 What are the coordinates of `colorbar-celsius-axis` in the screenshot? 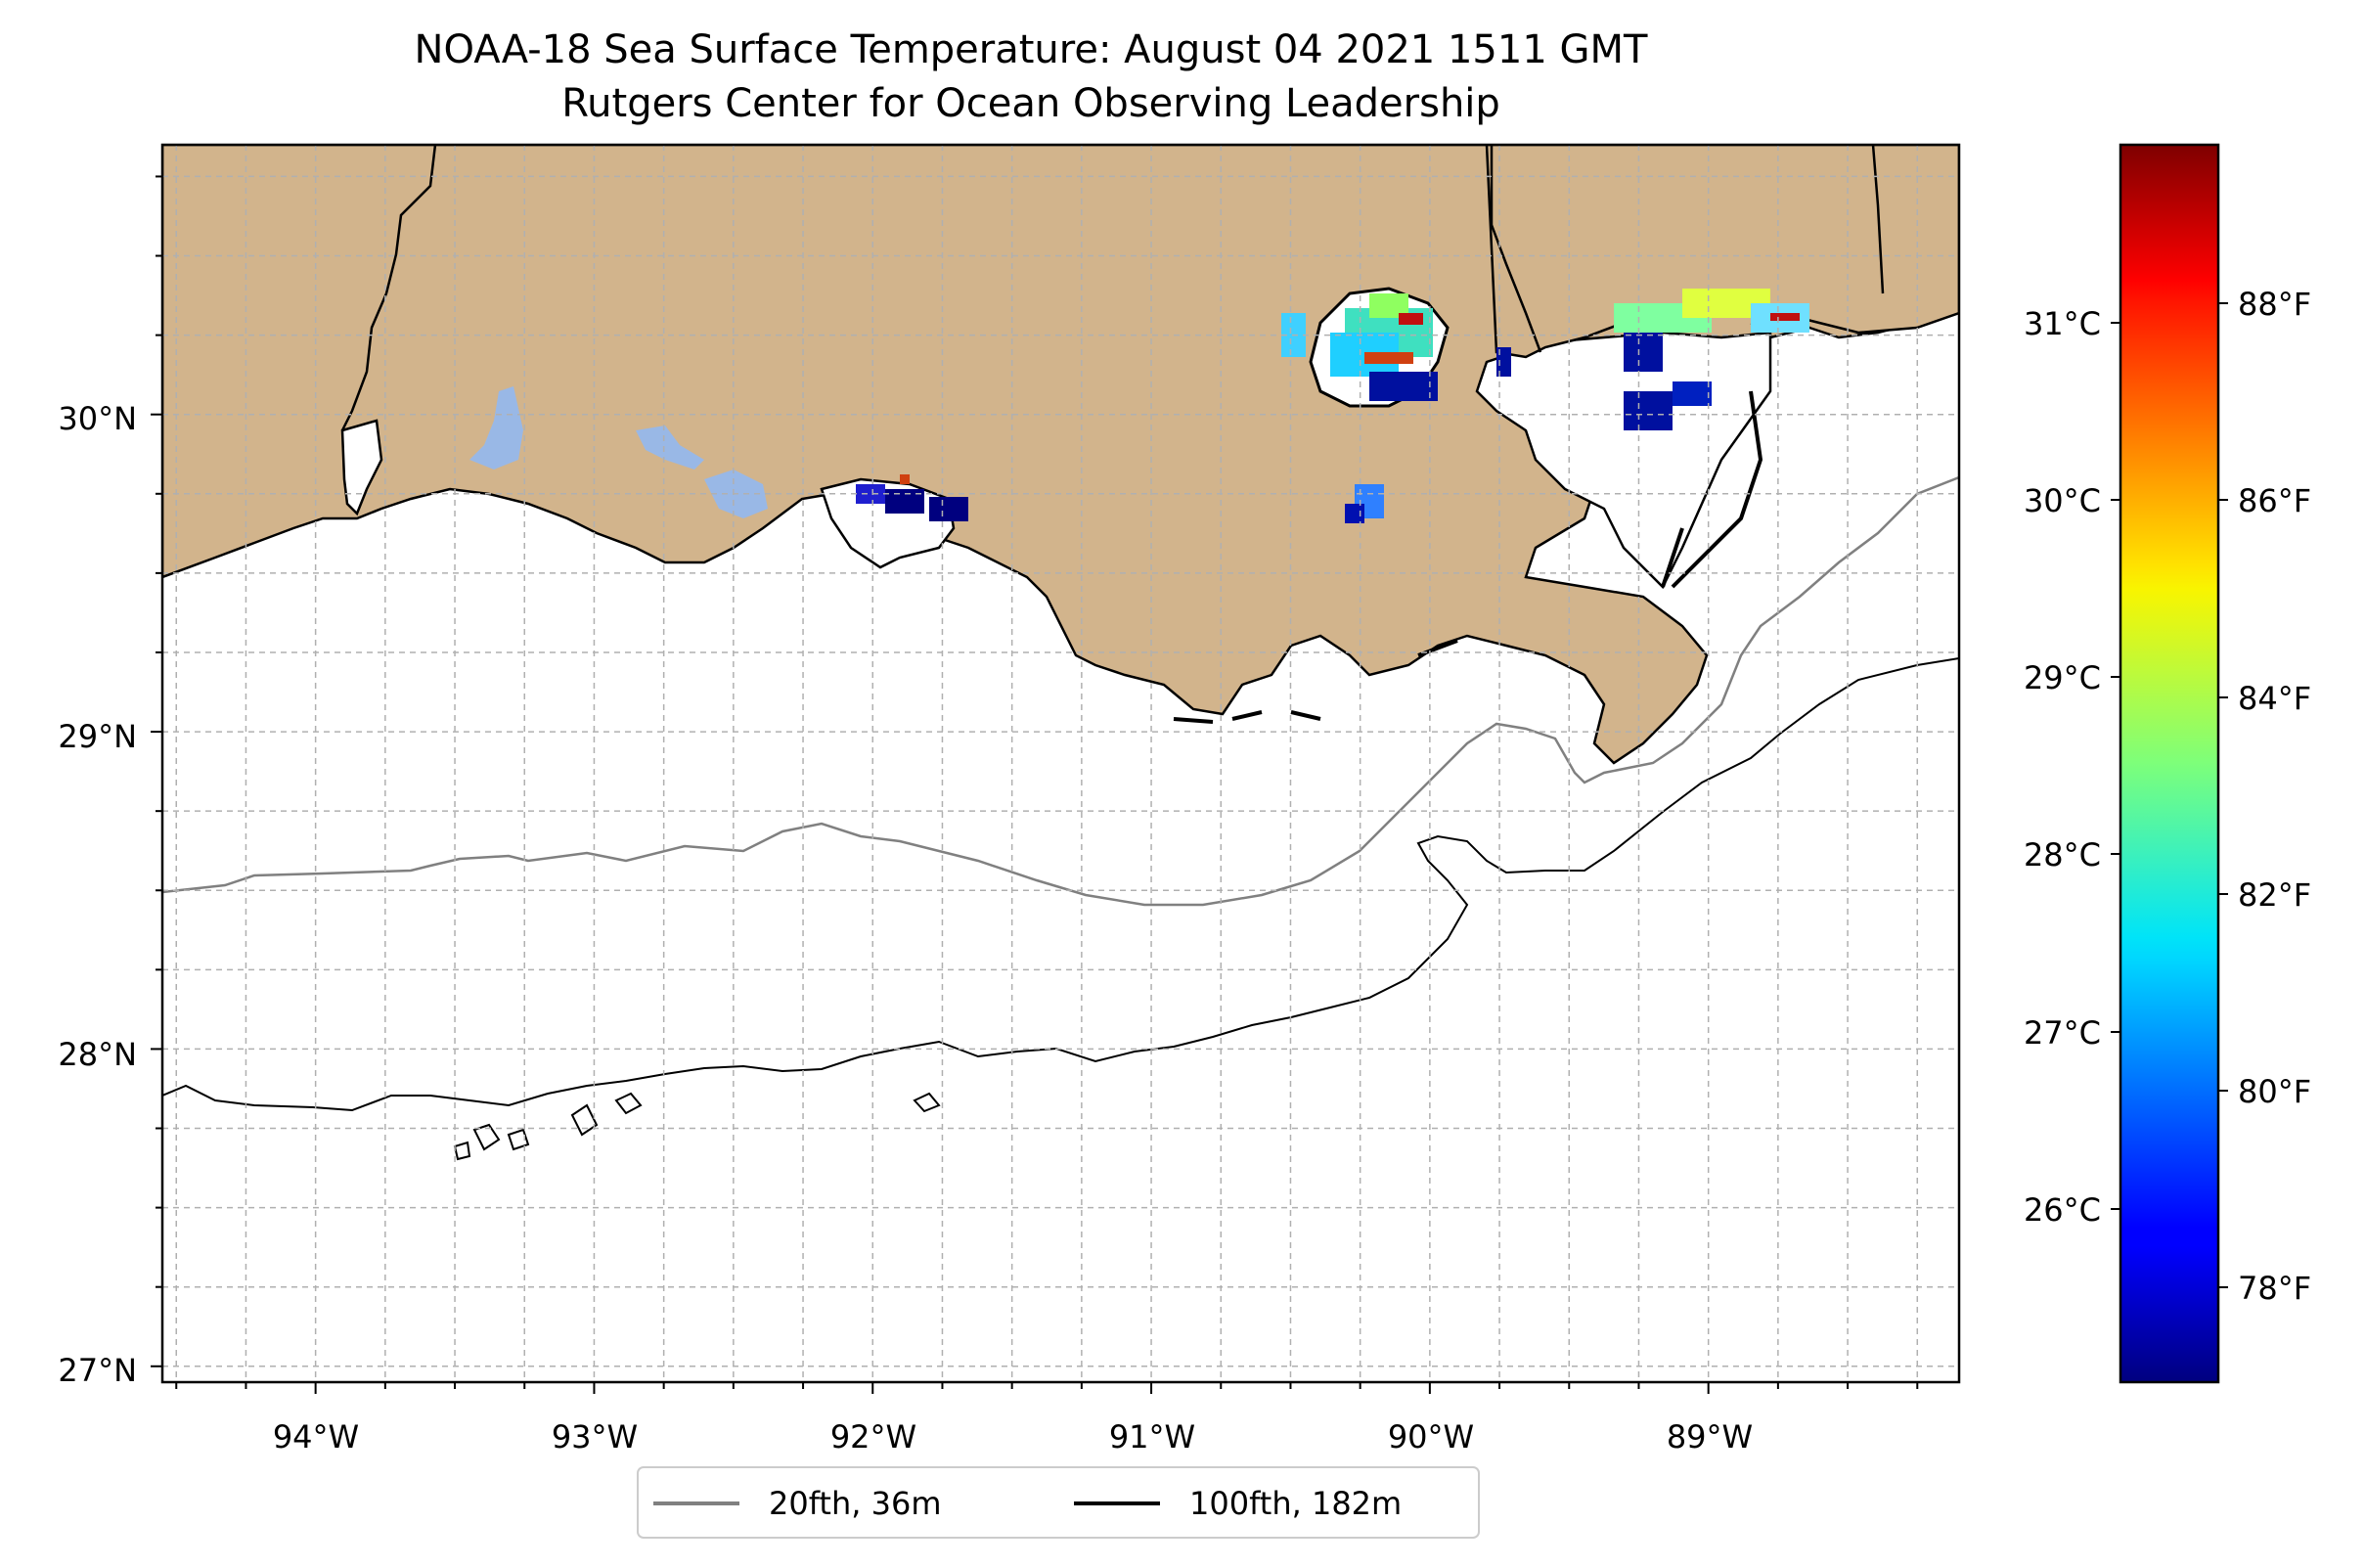 It's located at (2115, 766).